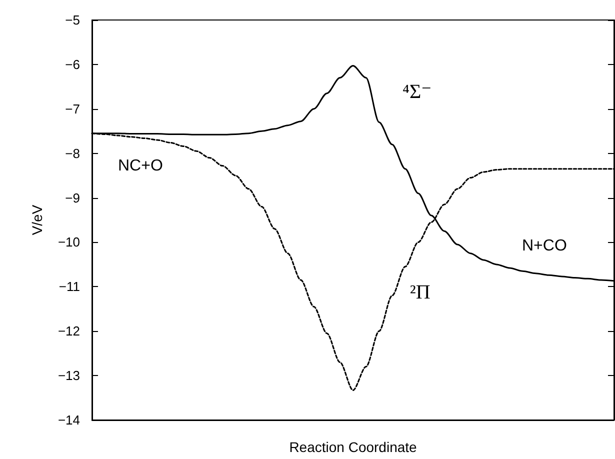  What do you see at coordinates (72, 198) in the screenshot?
I see `y-tick-label: −9` at bounding box center [72, 198].